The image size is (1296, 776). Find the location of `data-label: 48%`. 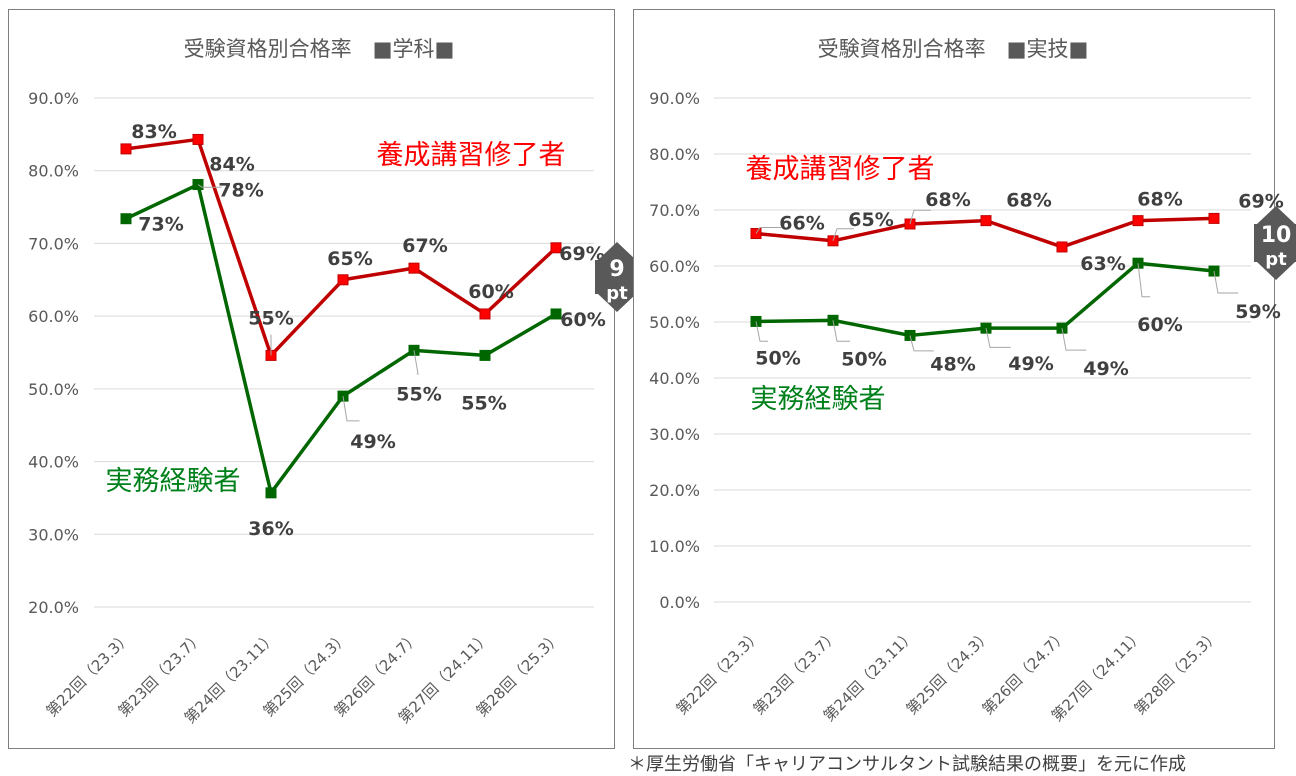

data-label: 48% is located at coordinates (952, 364).